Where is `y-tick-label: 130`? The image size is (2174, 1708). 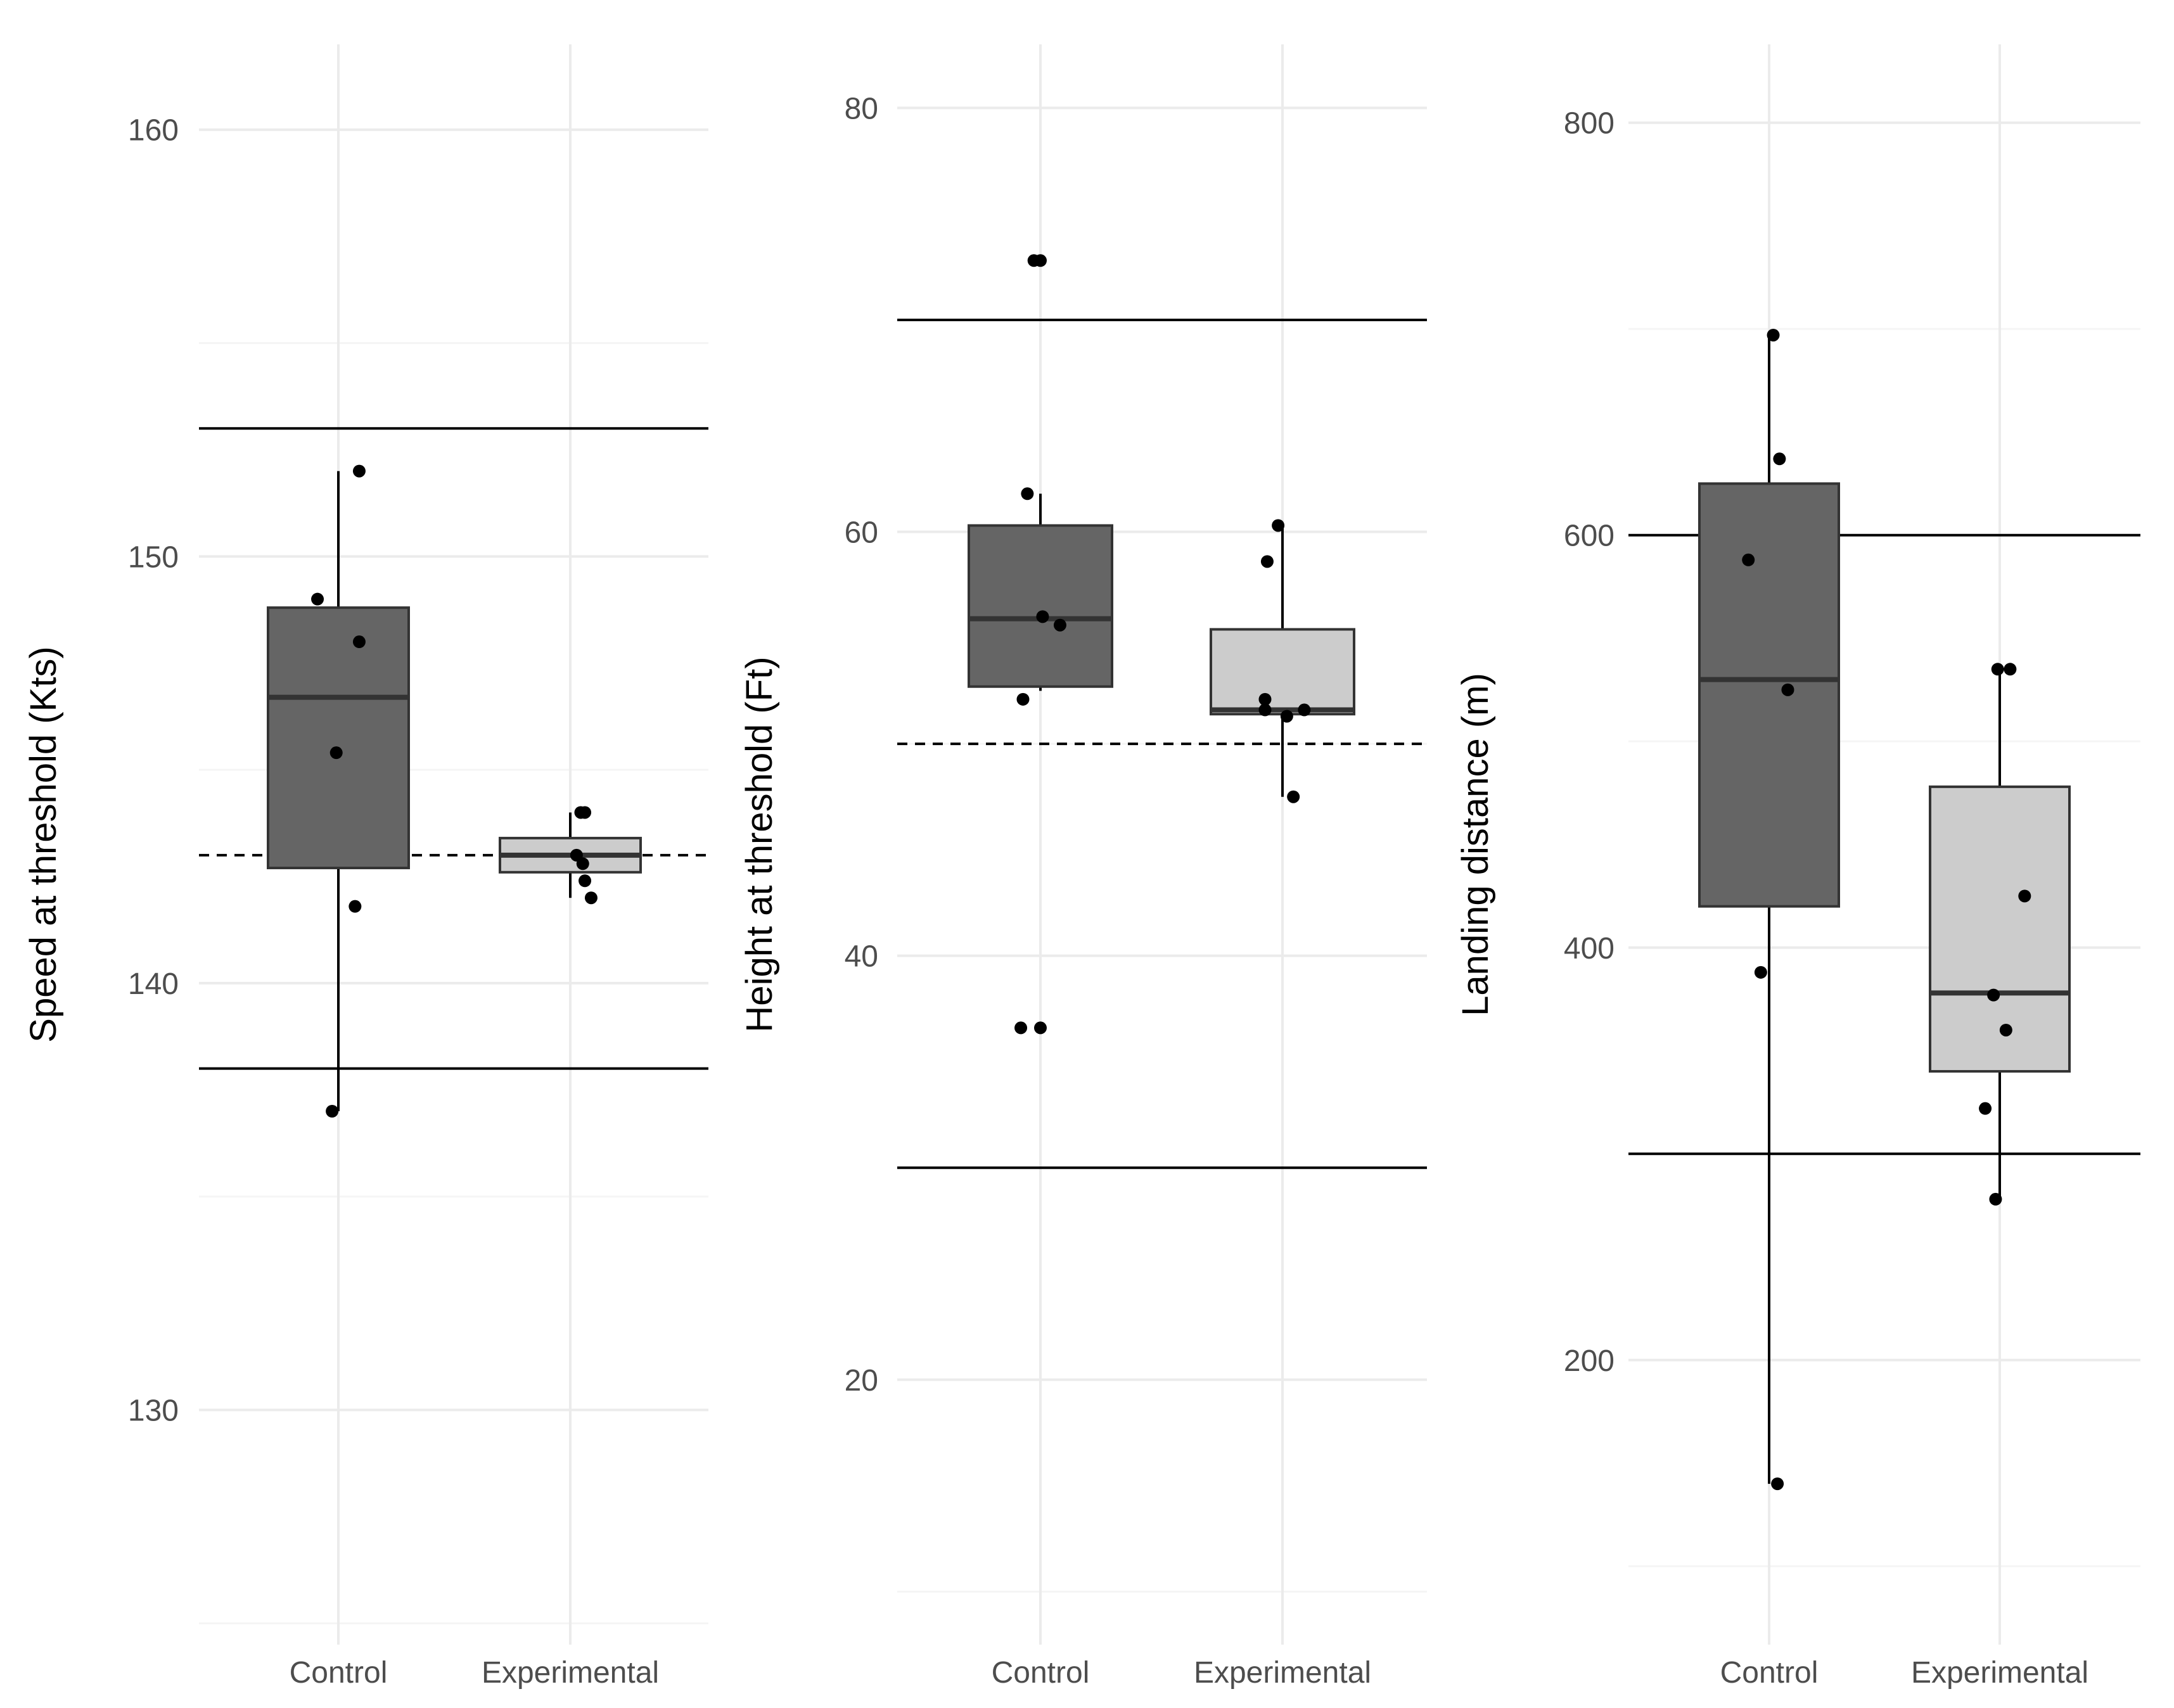 y-tick-label: 130 is located at coordinates (153, 1411).